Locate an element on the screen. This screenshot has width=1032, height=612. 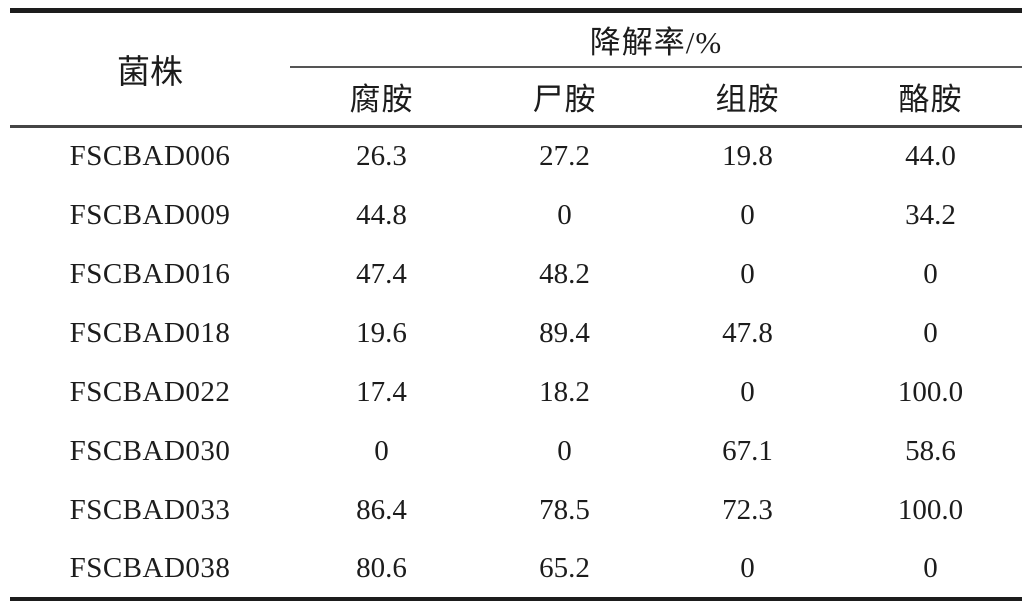
table-row: FSCBAD006 26.3 27.2 19.8 44.0 is located at coordinates (516, 156).